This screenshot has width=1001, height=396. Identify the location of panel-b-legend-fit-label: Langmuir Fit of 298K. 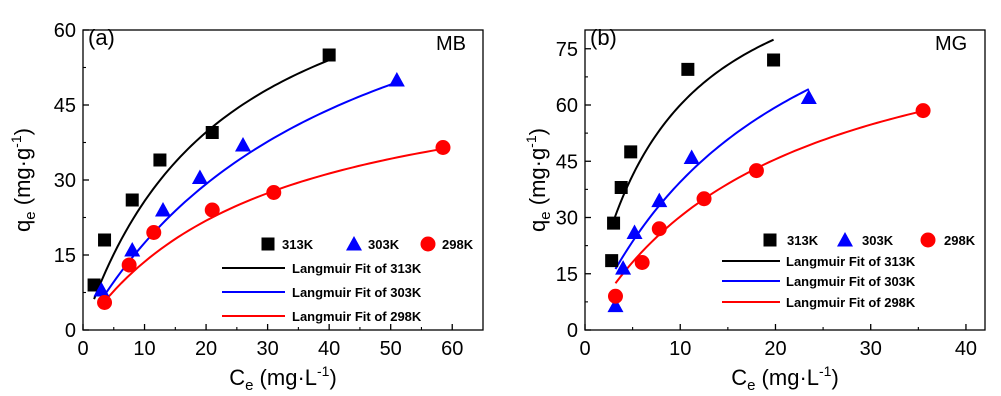
(851, 302).